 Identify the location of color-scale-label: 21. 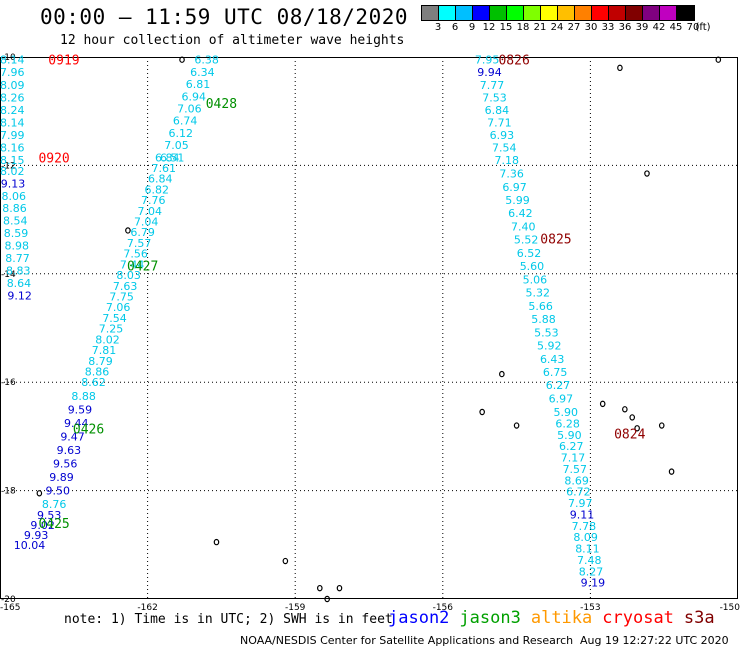
(540, 27).